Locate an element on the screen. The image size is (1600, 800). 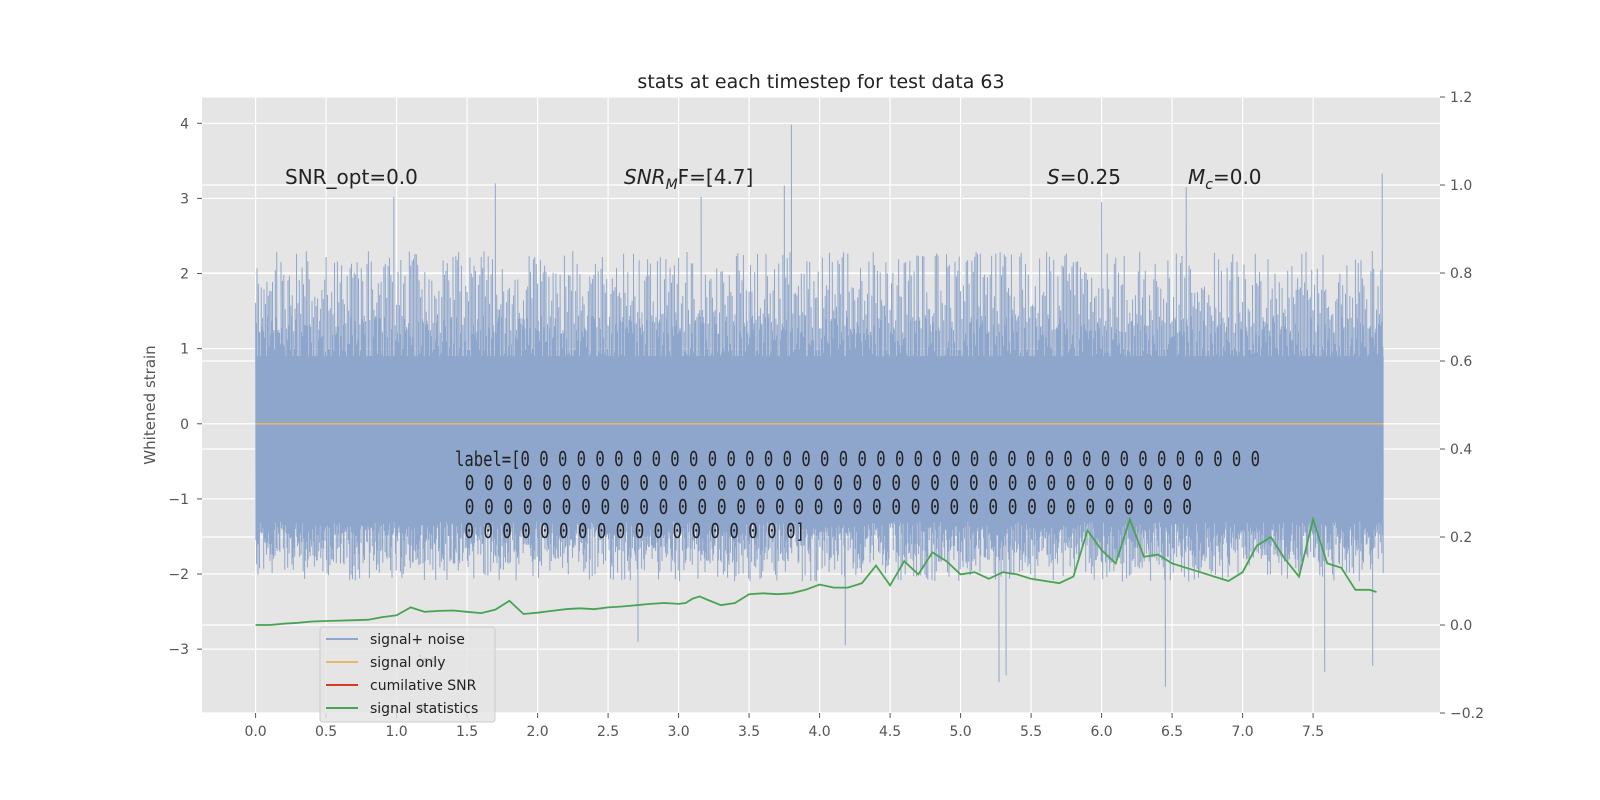
signal-statistics-line is located at coordinates (816, 571).